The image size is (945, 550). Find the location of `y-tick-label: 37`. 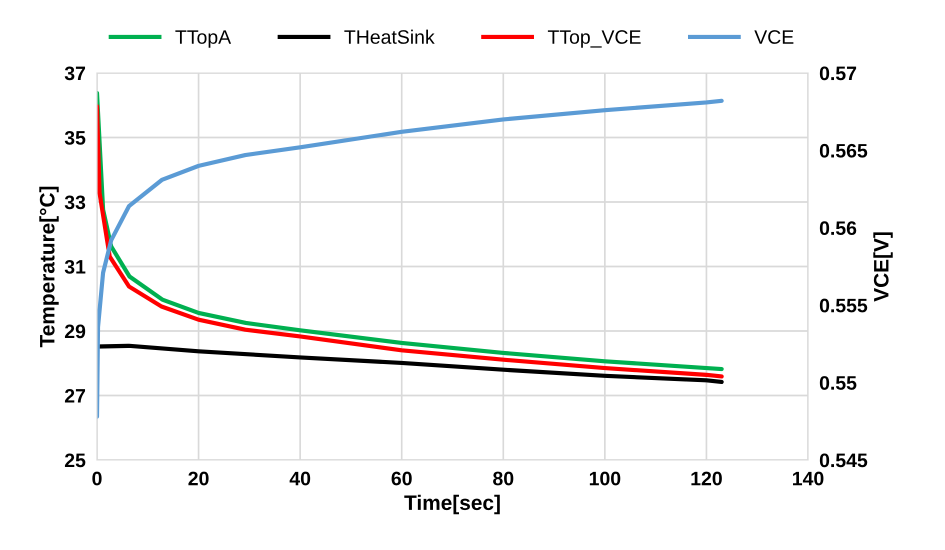

y-tick-label: 37 is located at coordinates (75, 73).